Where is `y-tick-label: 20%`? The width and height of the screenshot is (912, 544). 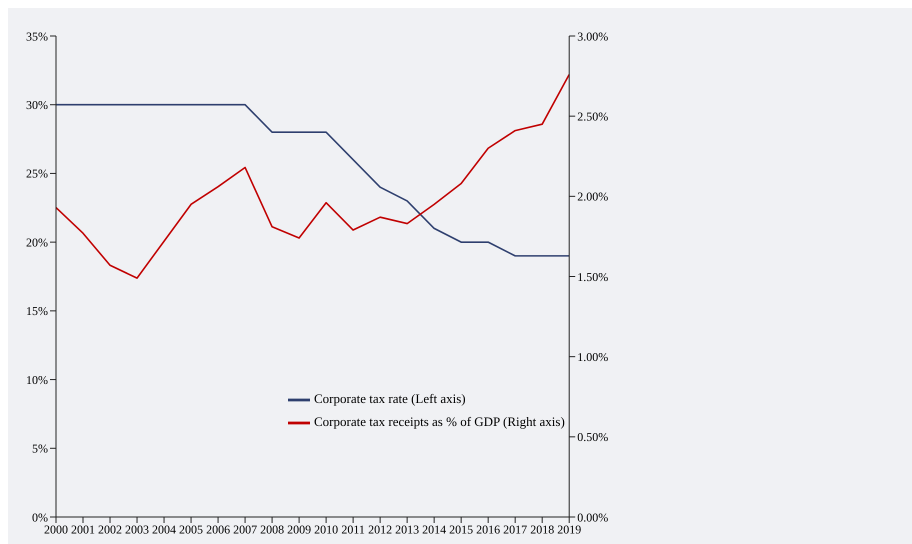 y-tick-label: 20% is located at coordinates (37, 242).